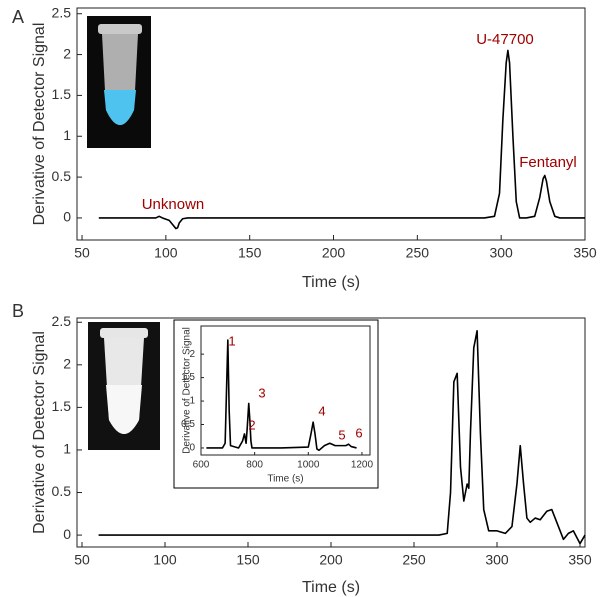  Describe the element at coordinates (505, 39) in the screenshot. I see `peak-annotation: U-47700` at that location.